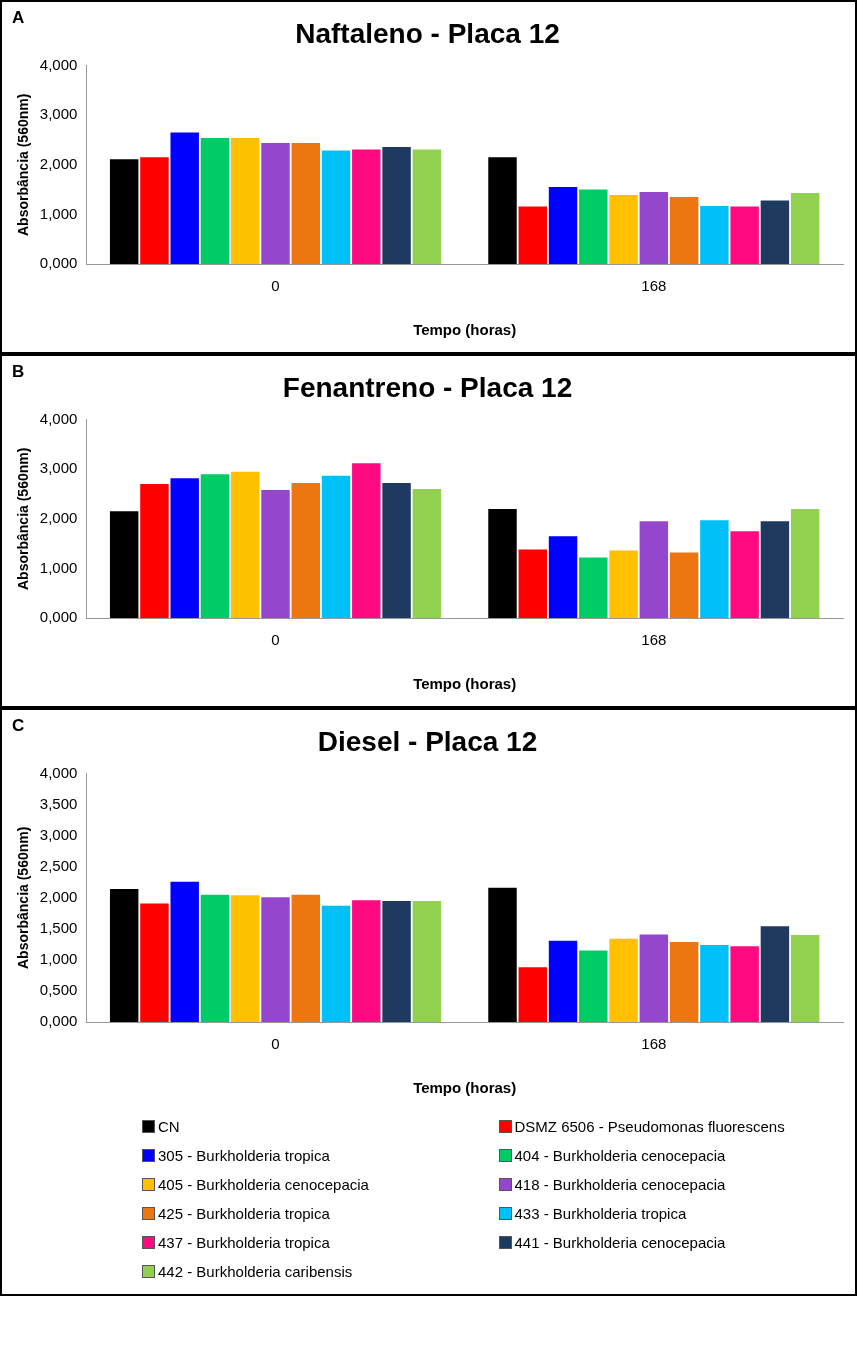 Image resolution: width=857 pixels, height=1361 pixels. Describe the element at coordinates (600, 1213) in the screenshot. I see `legend-label: 433 - Burkholderia tropica` at that location.